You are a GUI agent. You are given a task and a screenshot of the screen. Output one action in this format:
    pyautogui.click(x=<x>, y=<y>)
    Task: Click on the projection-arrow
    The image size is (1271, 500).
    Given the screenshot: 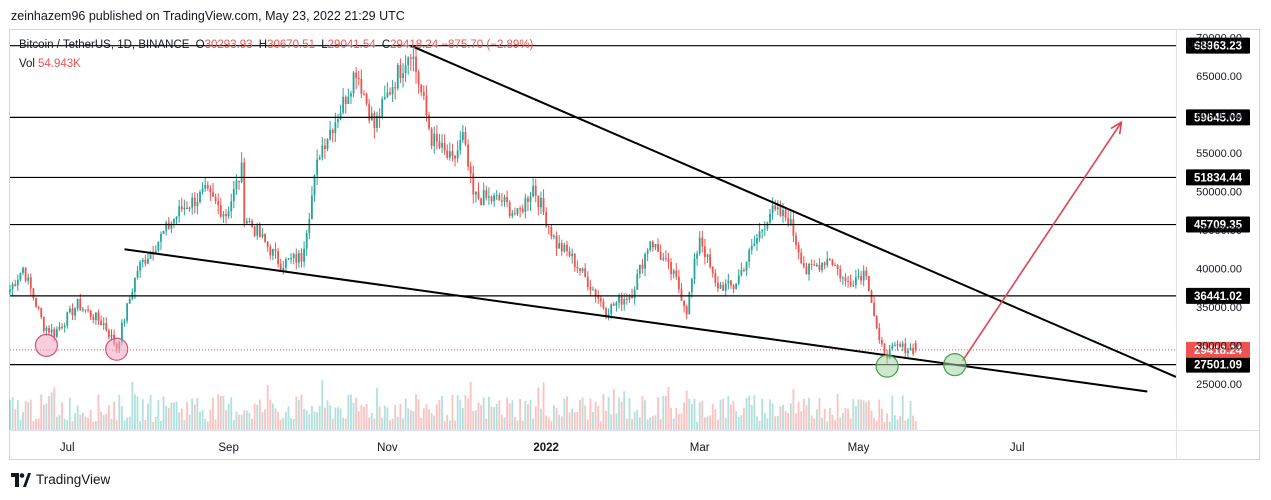 What is the action you would take?
    pyautogui.click(x=1042, y=241)
    